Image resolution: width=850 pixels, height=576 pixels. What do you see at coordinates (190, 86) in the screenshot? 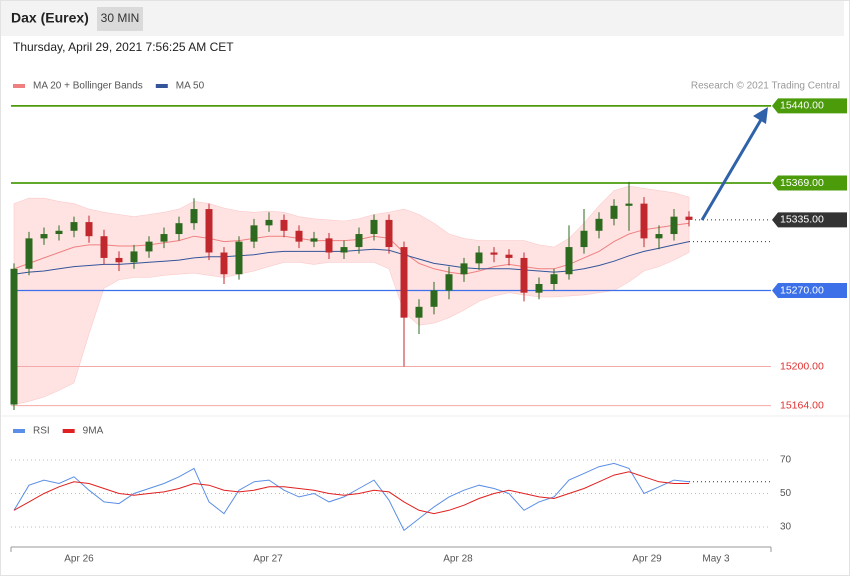
I see `legend-label: MA 50` at bounding box center [190, 86].